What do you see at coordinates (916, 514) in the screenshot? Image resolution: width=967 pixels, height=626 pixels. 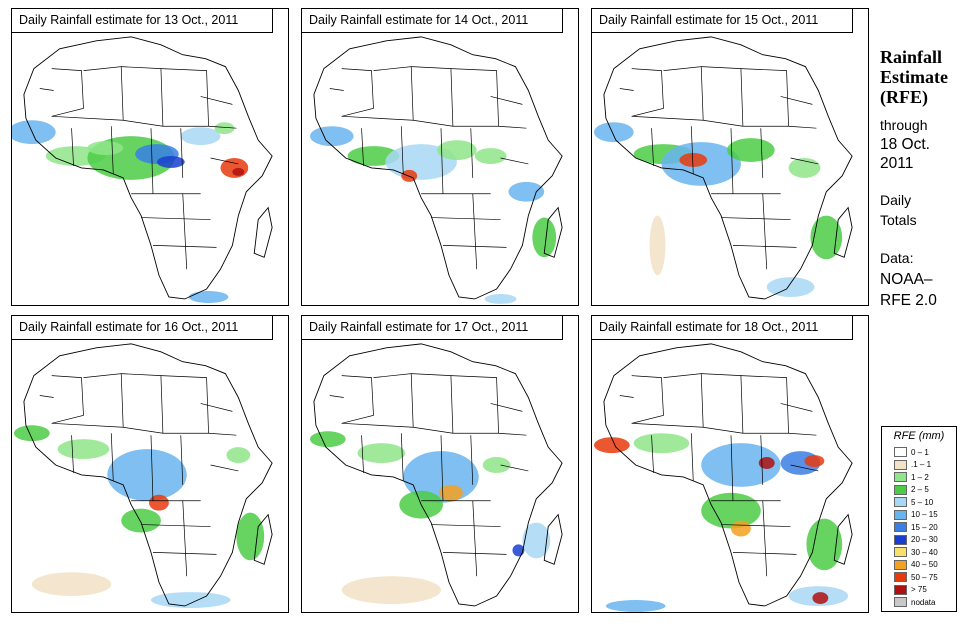 I see `legend-item: 10 – 15` at bounding box center [916, 514].